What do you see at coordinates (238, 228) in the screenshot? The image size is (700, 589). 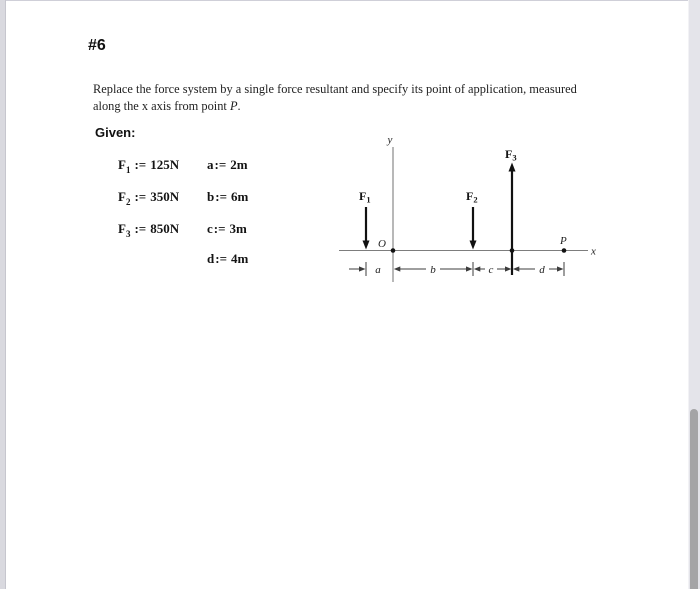 I see `dim-c-value: 3m` at bounding box center [238, 228].